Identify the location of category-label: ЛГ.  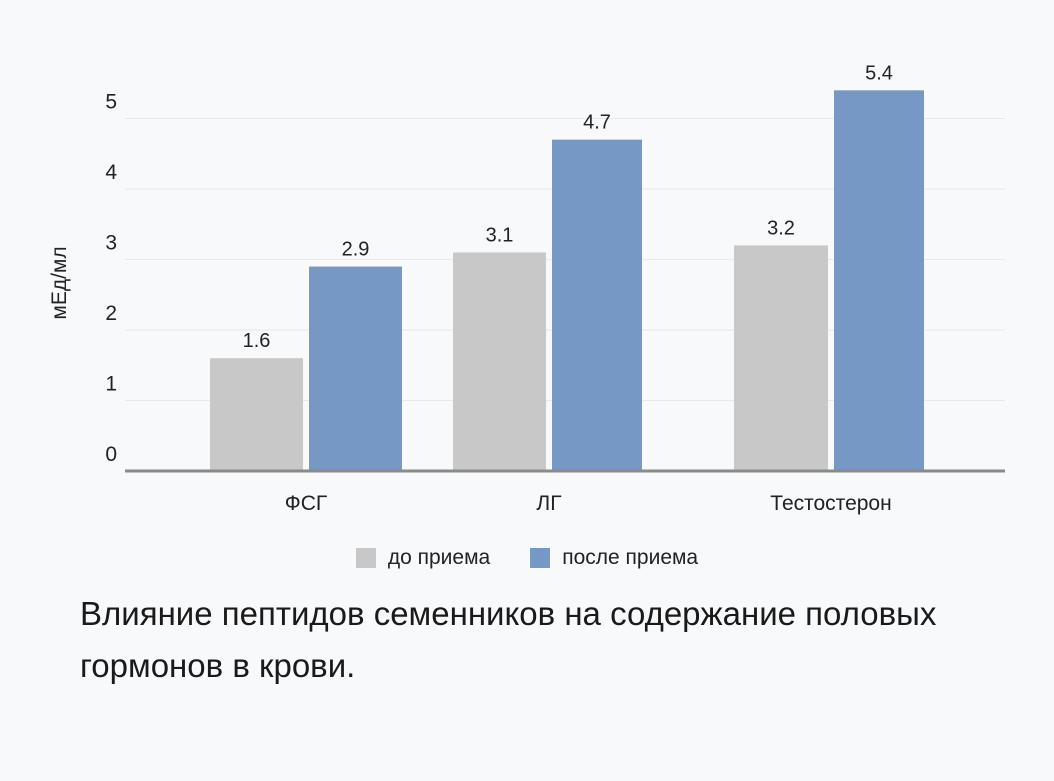
(548, 503).